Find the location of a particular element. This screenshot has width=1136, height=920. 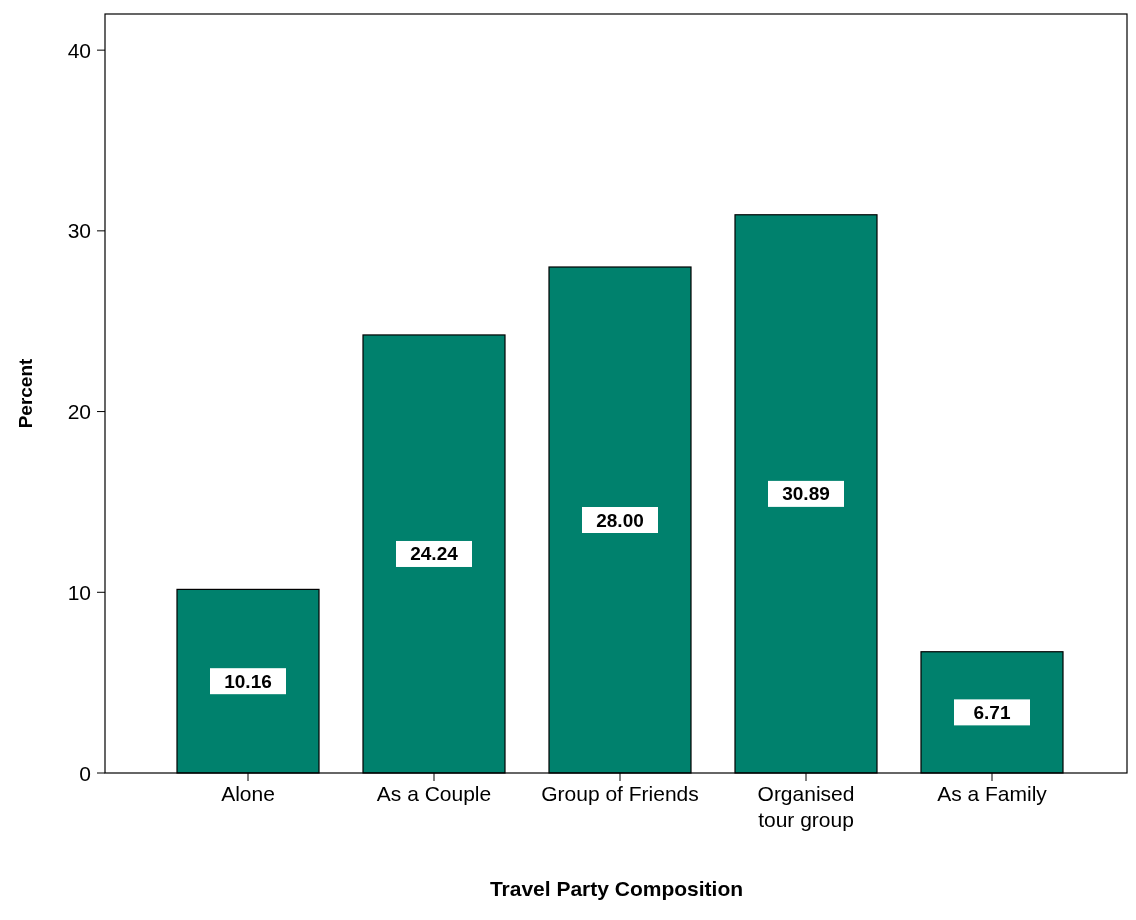

y-tick-label: 0 is located at coordinates (85, 773).